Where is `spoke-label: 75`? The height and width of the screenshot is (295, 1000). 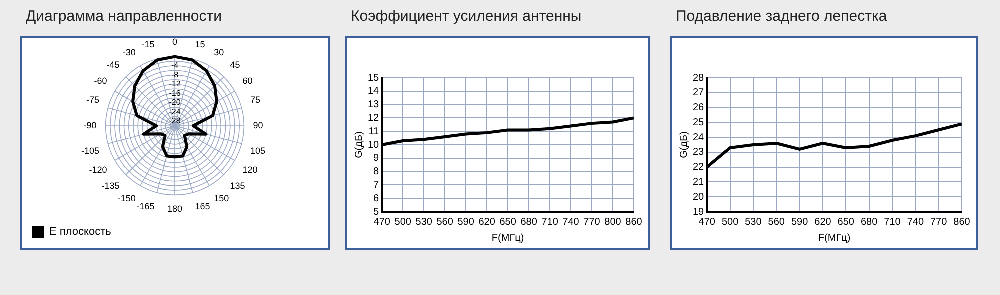 spoke-label: 75 is located at coordinates (255, 99).